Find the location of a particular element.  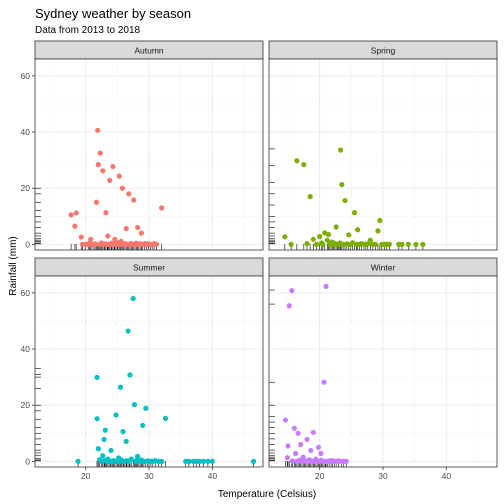

x-axis-label: Temperature (Celsius) is located at coordinates (267, 494).